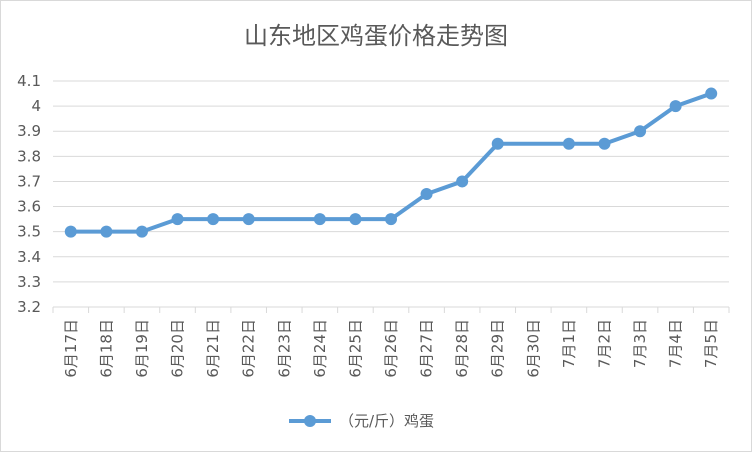 The height and width of the screenshot is (452, 752). I want to click on x-tick-label: 6月24日, so click(320, 348).